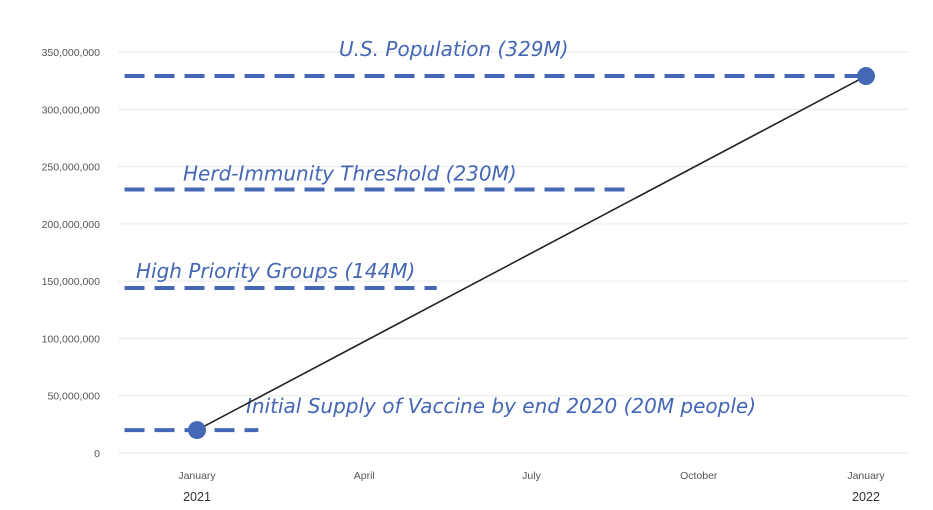 Image resolution: width=933 pixels, height=510 pixels. Describe the element at coordinates (71, 339) in the screenshot. I see `y-tick-label: 100,000,000` at that location.